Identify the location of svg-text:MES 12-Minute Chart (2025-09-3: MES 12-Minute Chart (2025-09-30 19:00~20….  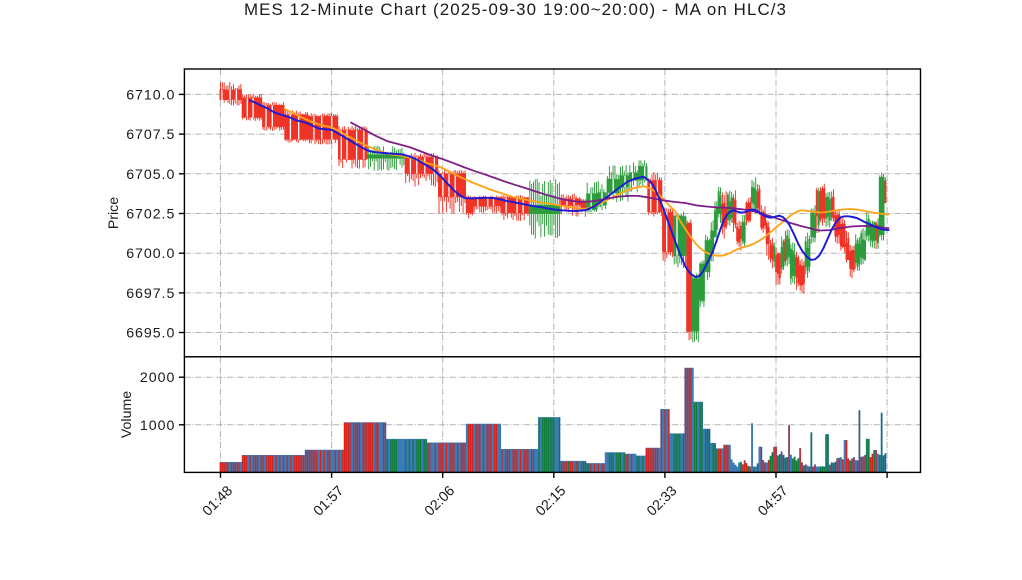
(515, 9).